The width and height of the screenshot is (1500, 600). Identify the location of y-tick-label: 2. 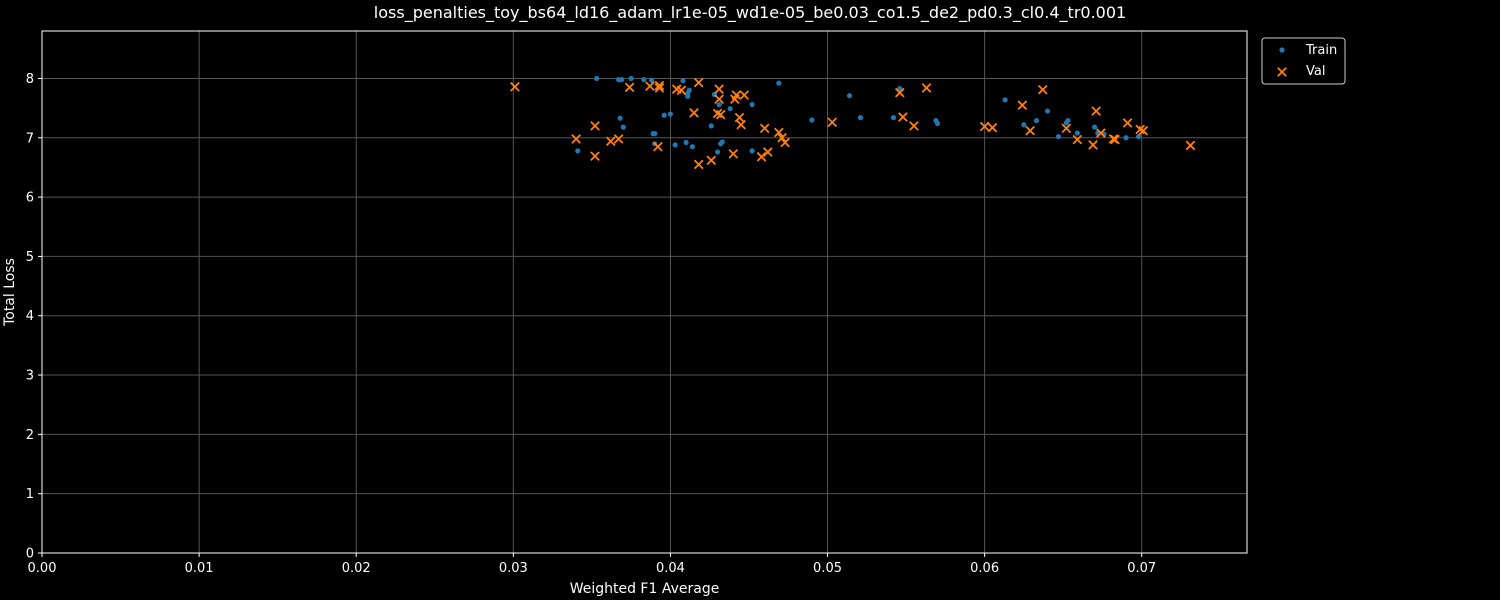
(30, 435).